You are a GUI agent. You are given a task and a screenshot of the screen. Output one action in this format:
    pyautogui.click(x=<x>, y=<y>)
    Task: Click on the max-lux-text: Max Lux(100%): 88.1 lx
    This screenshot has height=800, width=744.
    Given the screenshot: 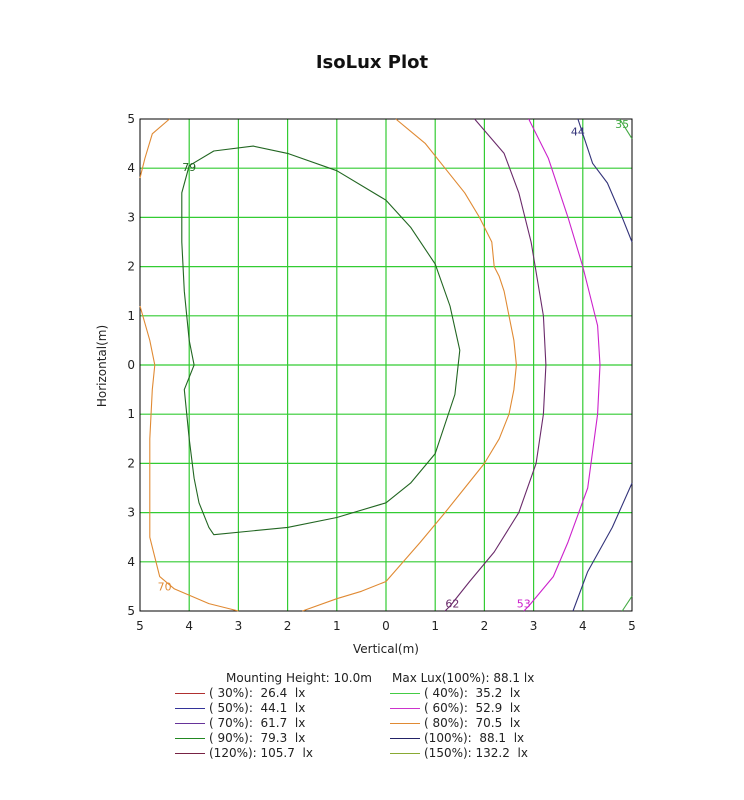 What is the action you would take?
    pyautogui.click(x=463, y=678)
    